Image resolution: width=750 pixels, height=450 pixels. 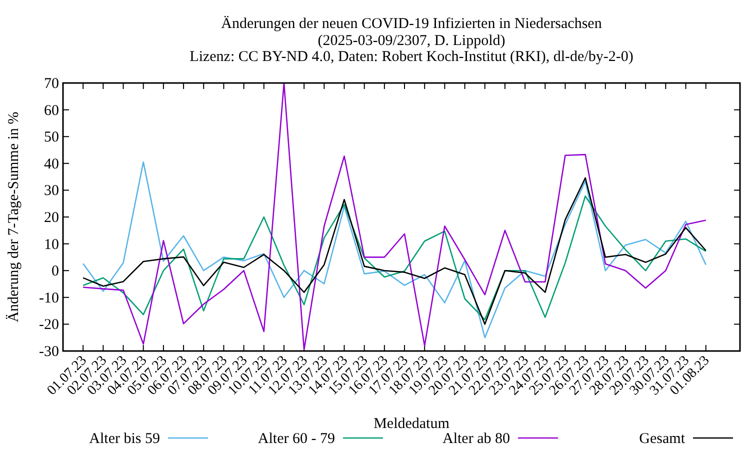 What do you see at coordinates (296, 439) in the screenshot?
I see `legend-label: Alter 60 - 79` at bounding box center [296, 439].